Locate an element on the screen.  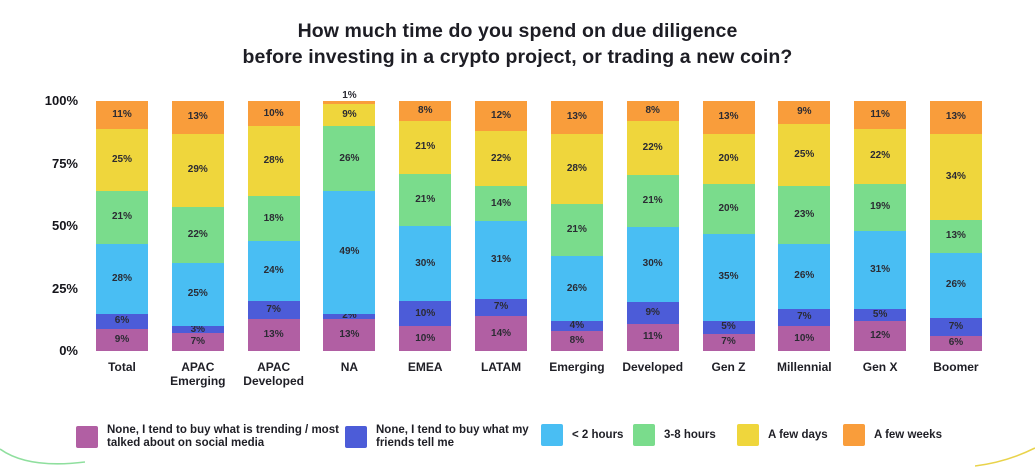
legend-label: < 2 hours is located at coordinates (598, 434).